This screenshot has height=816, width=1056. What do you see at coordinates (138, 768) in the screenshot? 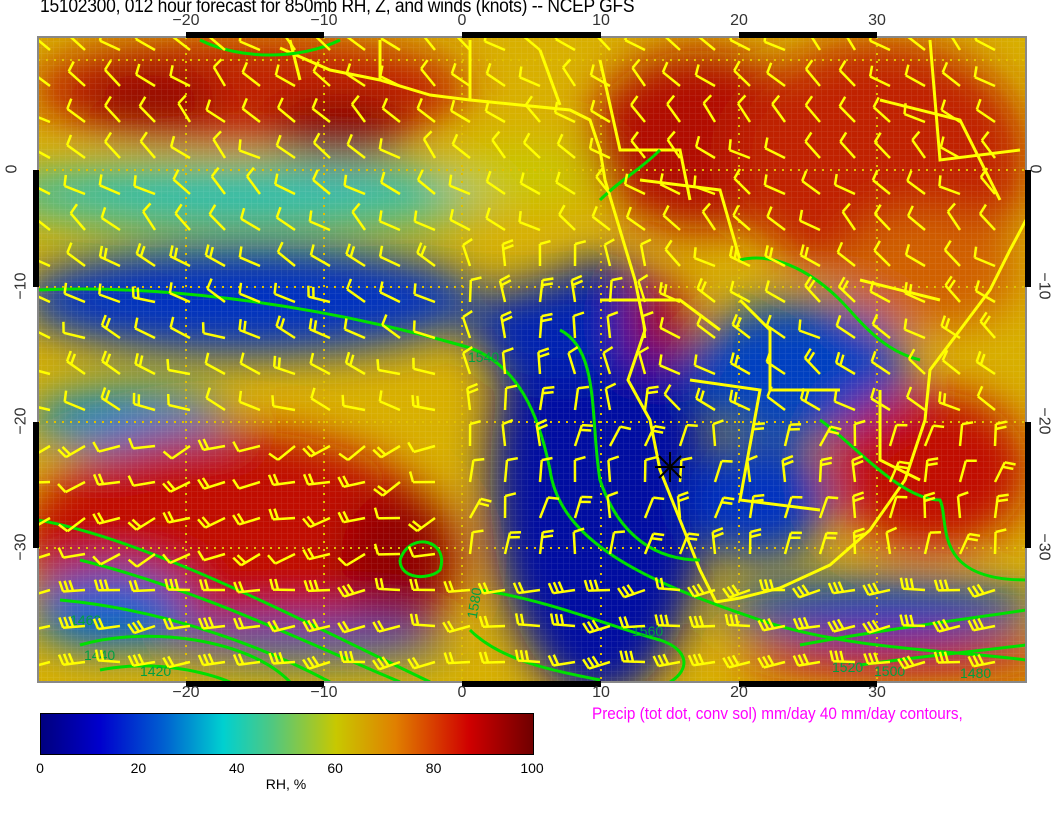
I see `colorbar-tick: 20` at bounding box center [138, 768].